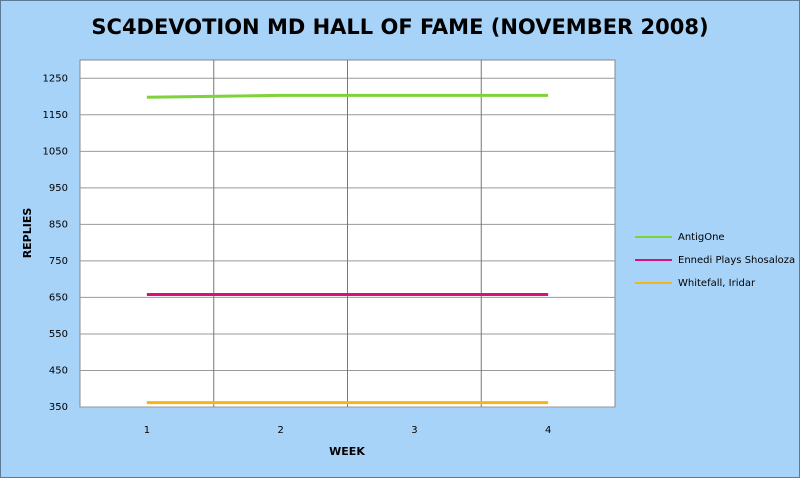 This screenshot has width=800, height=482. I want to click on x-tick-label: 3, so click(414, 430).